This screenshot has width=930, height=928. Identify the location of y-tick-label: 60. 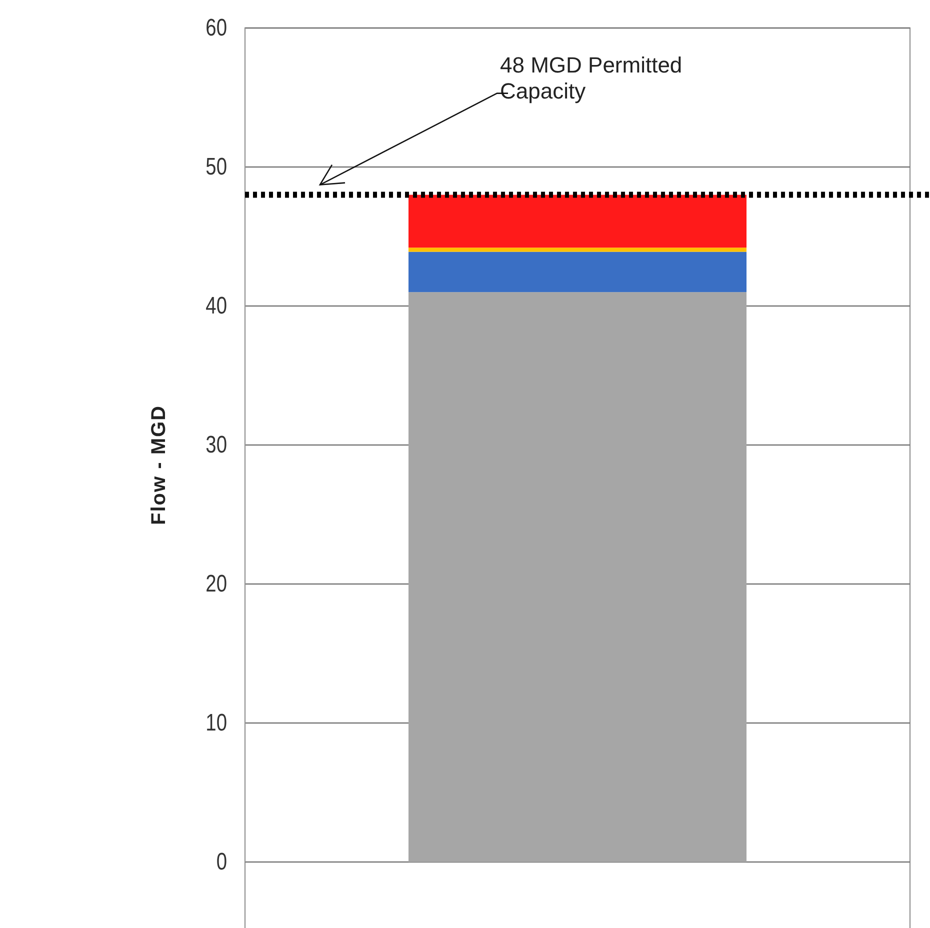
(216, 28).